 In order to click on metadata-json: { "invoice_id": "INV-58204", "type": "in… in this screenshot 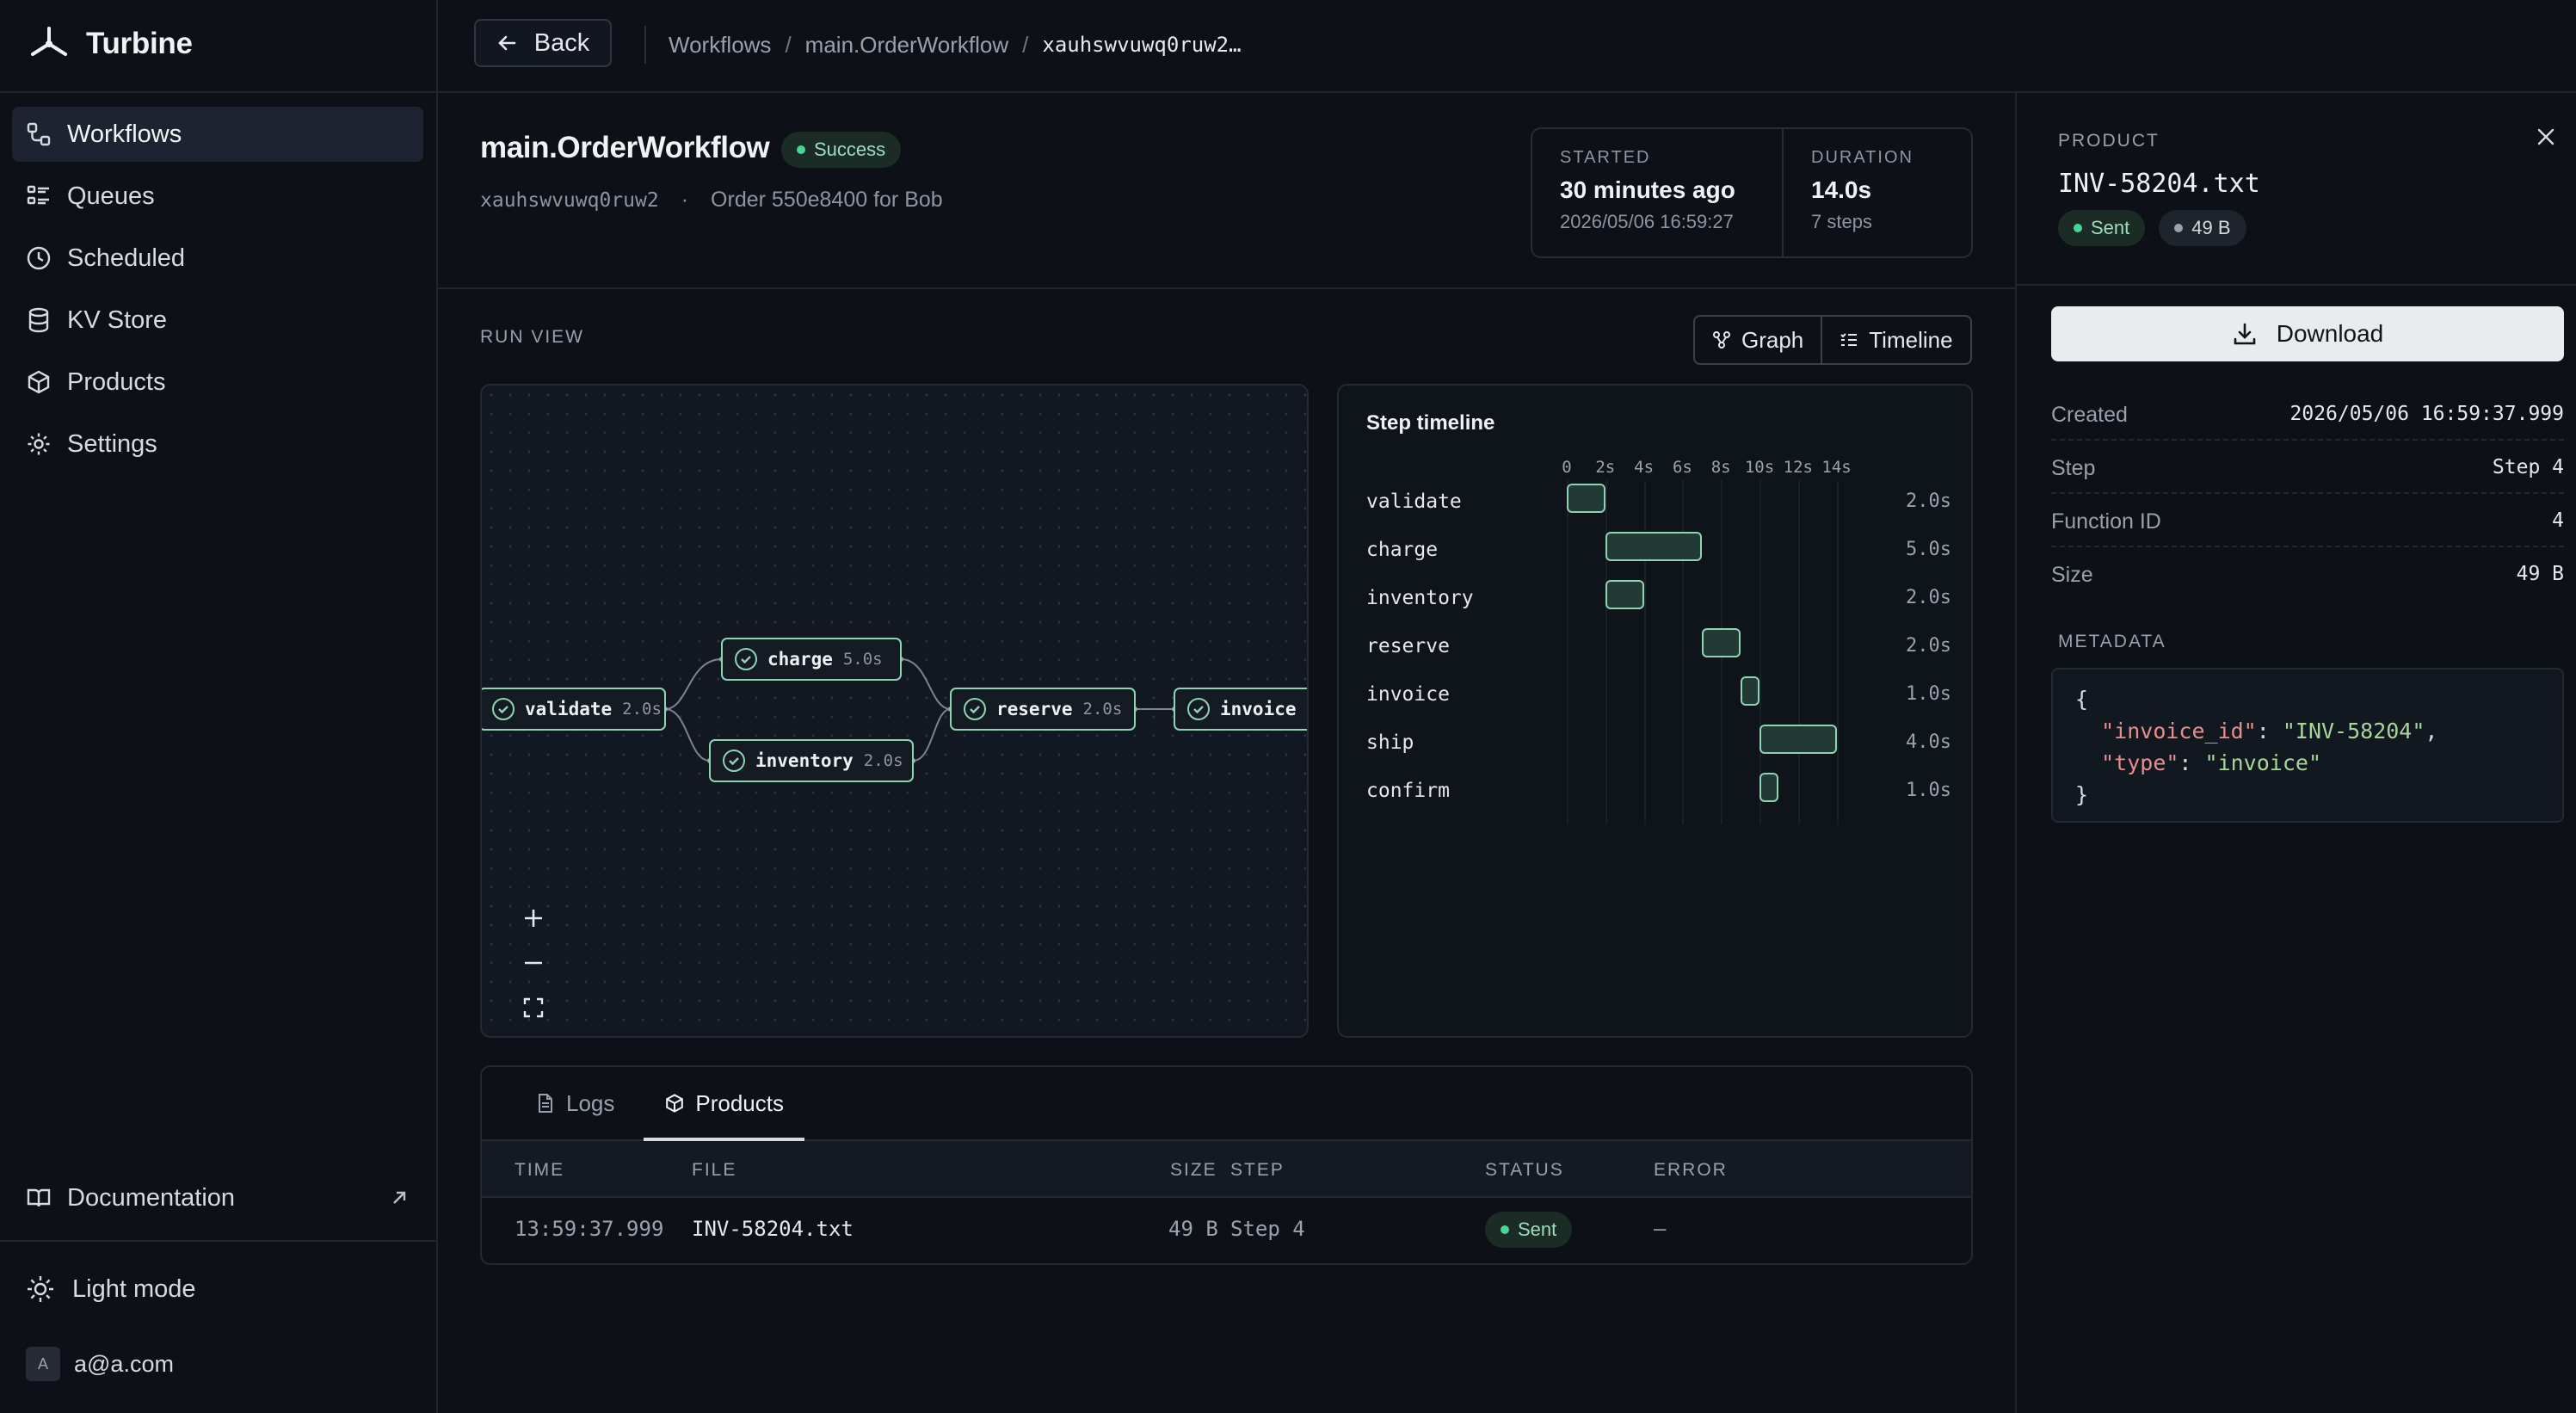, I will do `click(2308, 745)`.